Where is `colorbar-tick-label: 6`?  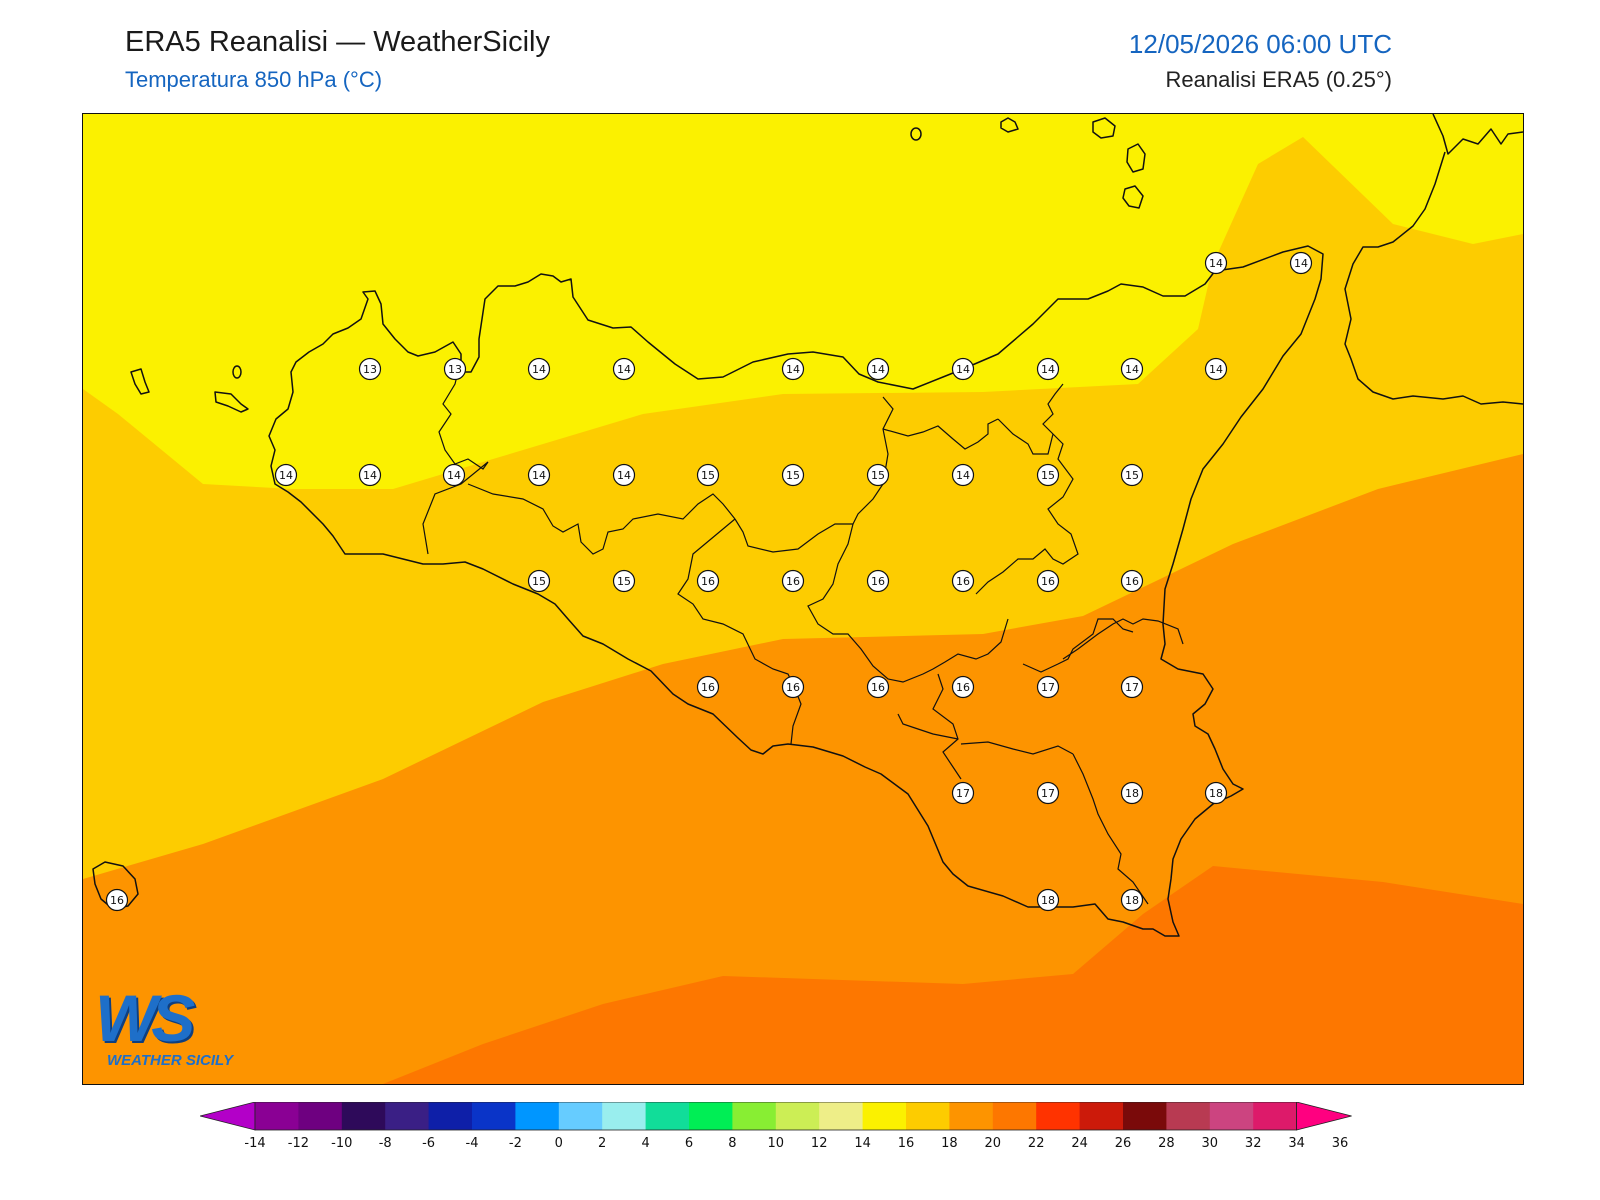
colorbar-tick-label: 6 is located at coordinates (689, 1143).